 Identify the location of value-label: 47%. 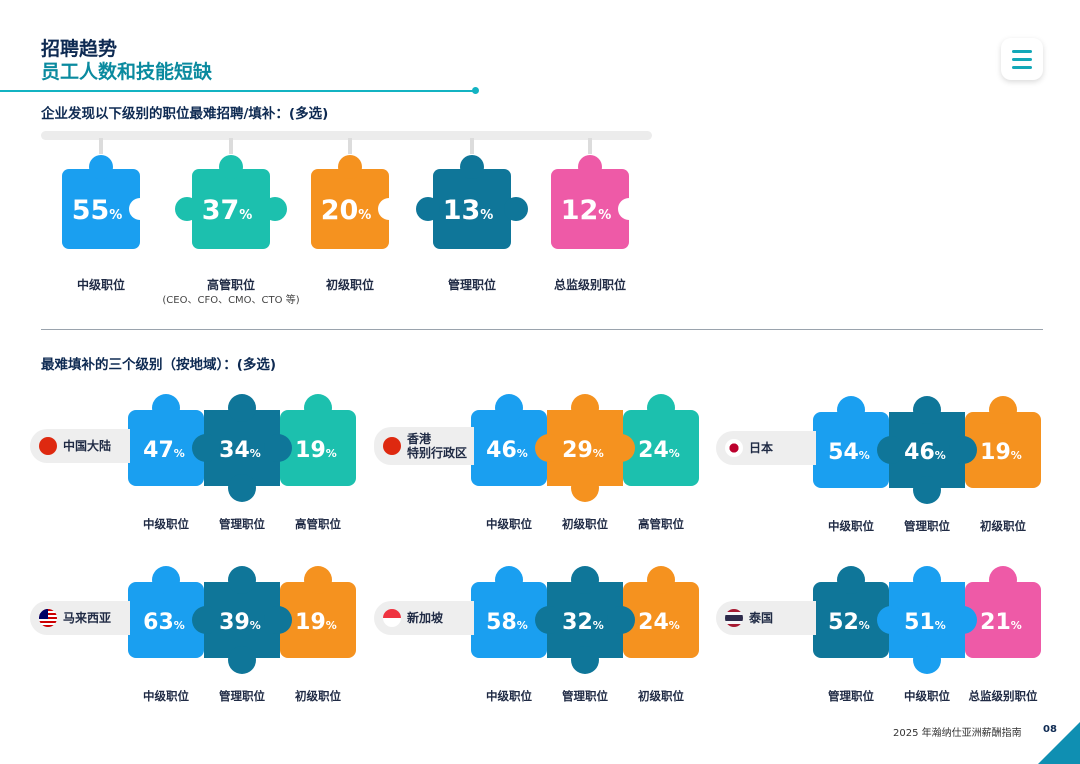
(164, 450).